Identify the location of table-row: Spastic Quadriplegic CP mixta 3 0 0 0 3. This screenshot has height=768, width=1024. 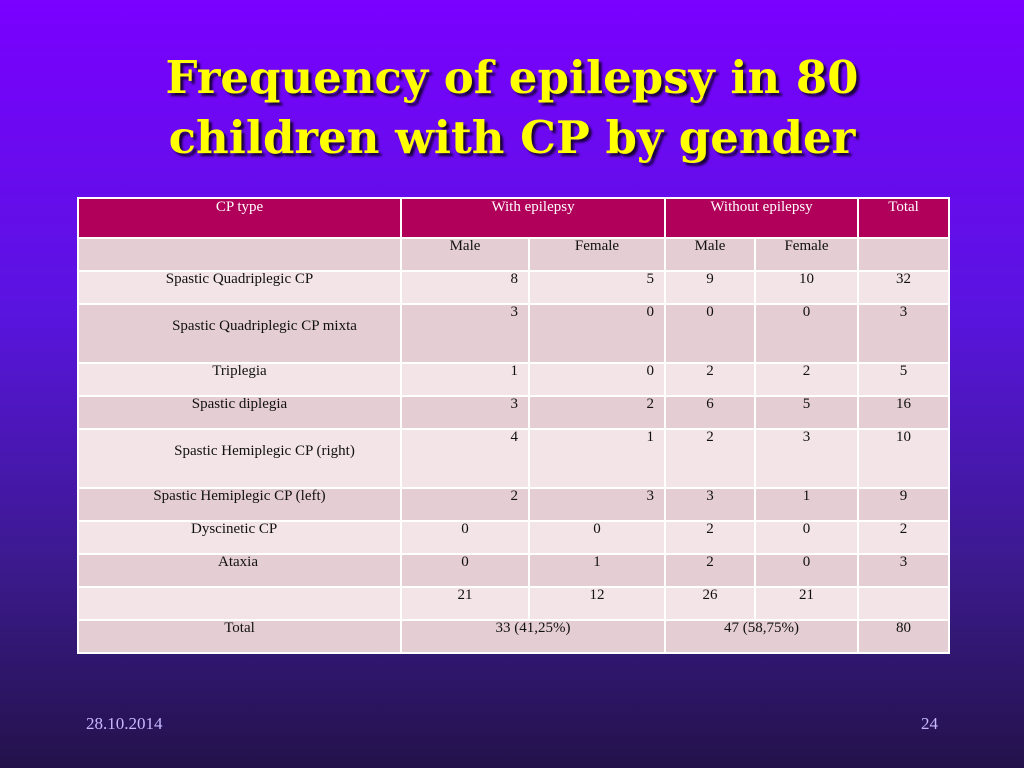
(514, 333).